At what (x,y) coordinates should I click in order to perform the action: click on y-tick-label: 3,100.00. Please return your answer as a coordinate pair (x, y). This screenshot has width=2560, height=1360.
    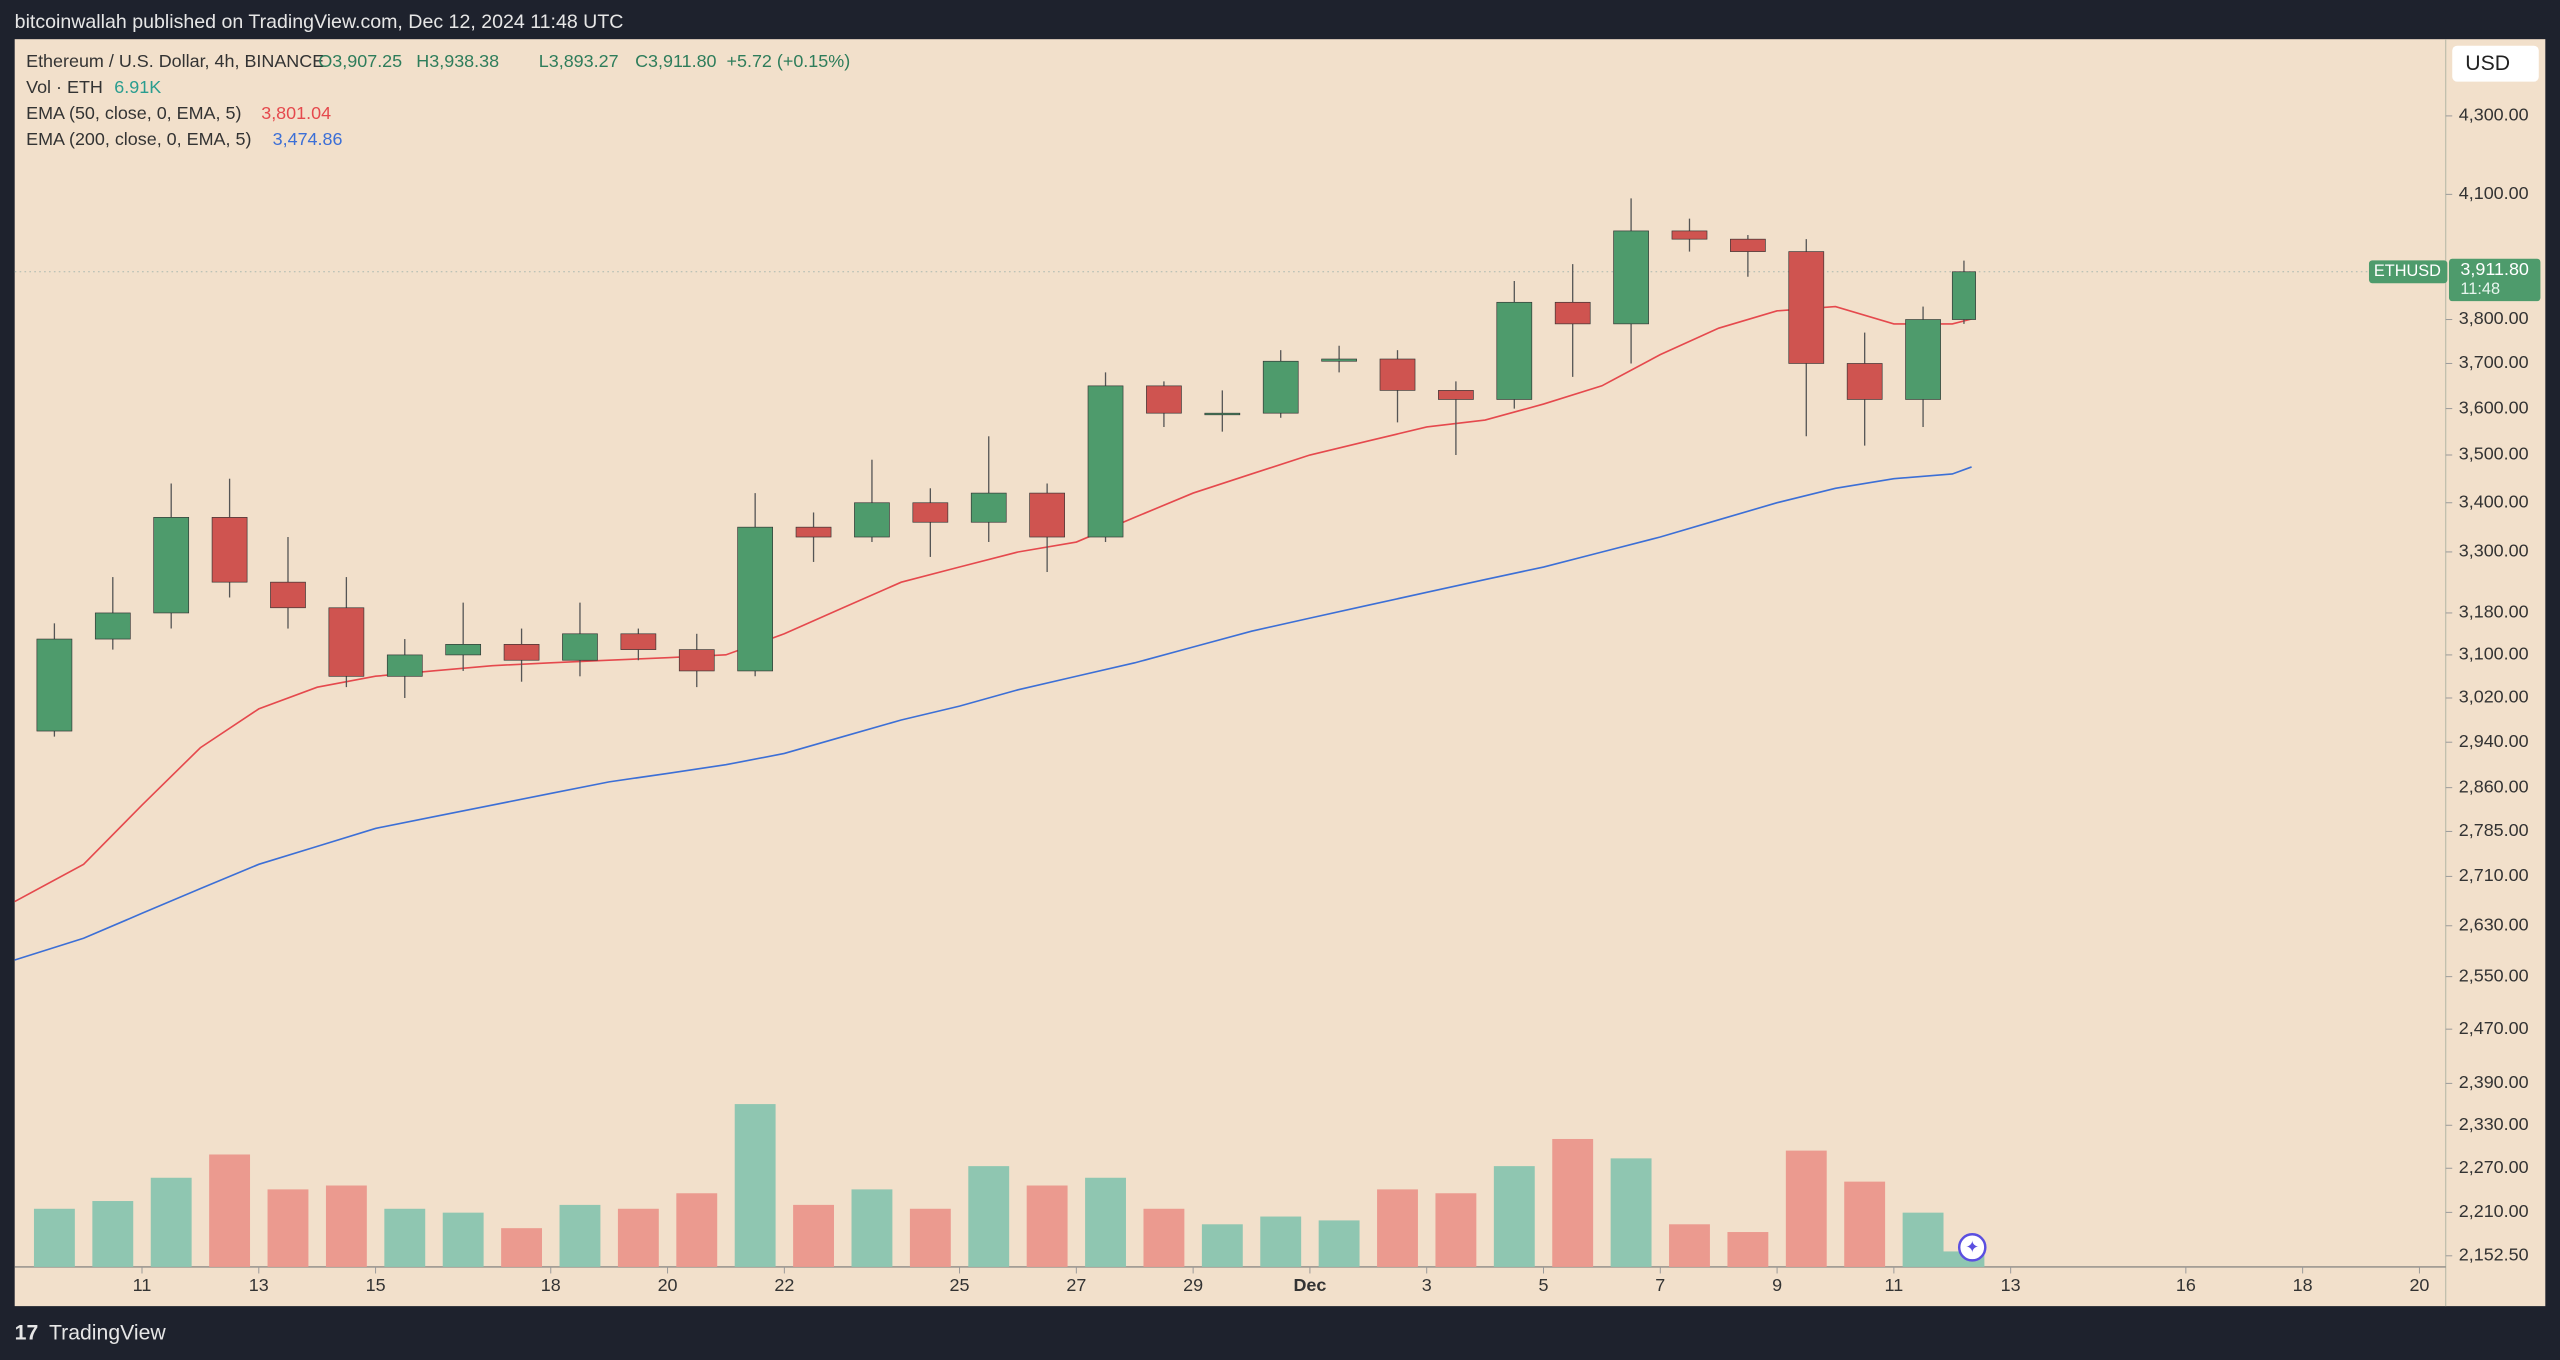
    Looking at the image, I should click on (2494, 654).